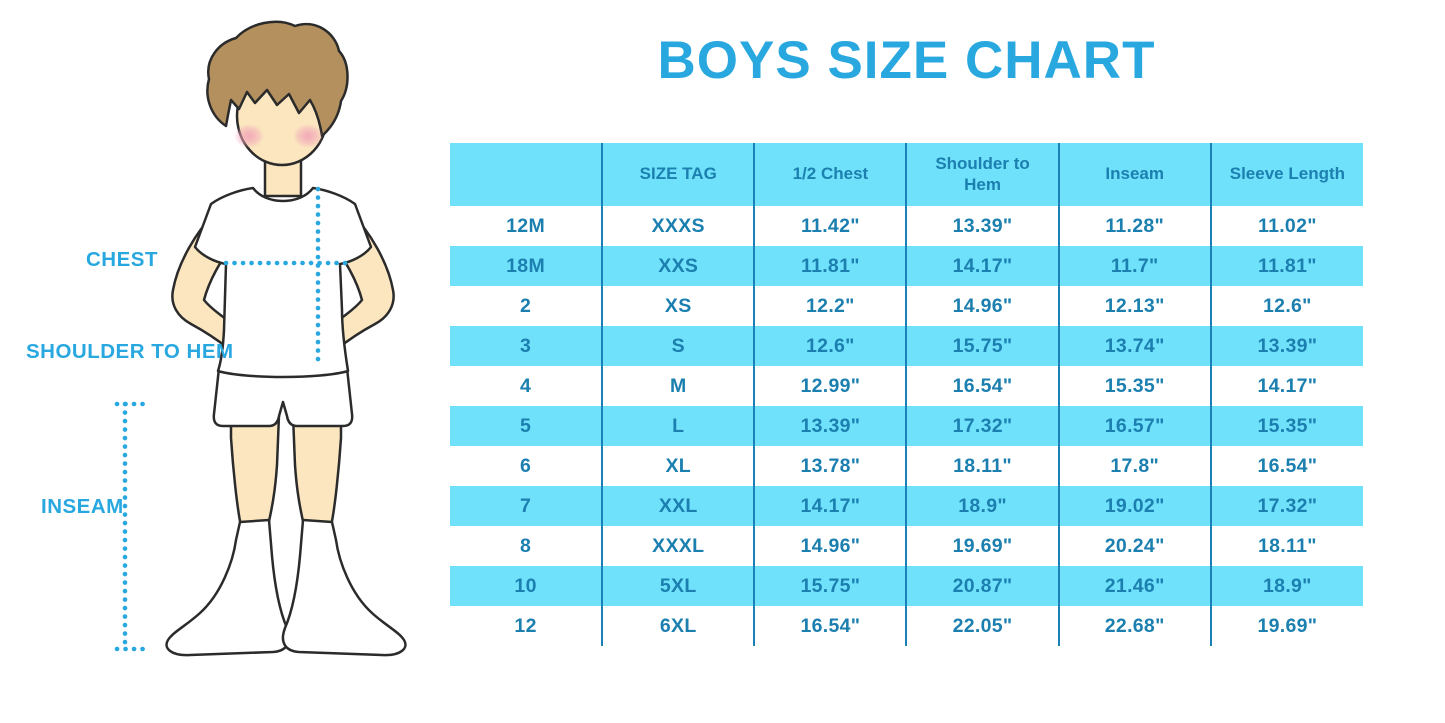 This screenshot has height=723, width=1445. I want to click on header-cell-size-tag: SIZE TAG, so click(678, 174).